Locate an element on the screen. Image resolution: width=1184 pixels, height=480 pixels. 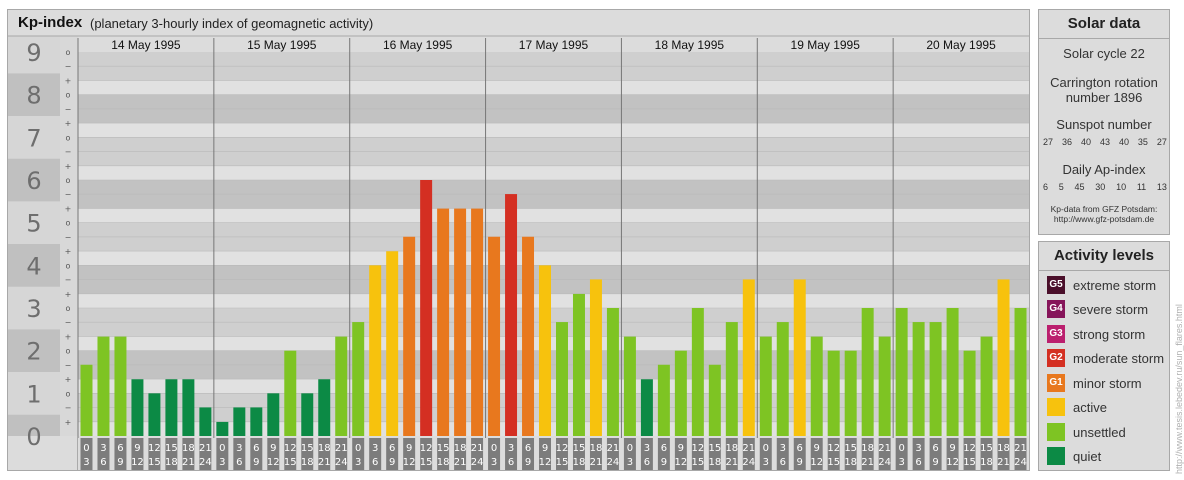
y-tick-label: 8 is located at coordinates (33, 96).